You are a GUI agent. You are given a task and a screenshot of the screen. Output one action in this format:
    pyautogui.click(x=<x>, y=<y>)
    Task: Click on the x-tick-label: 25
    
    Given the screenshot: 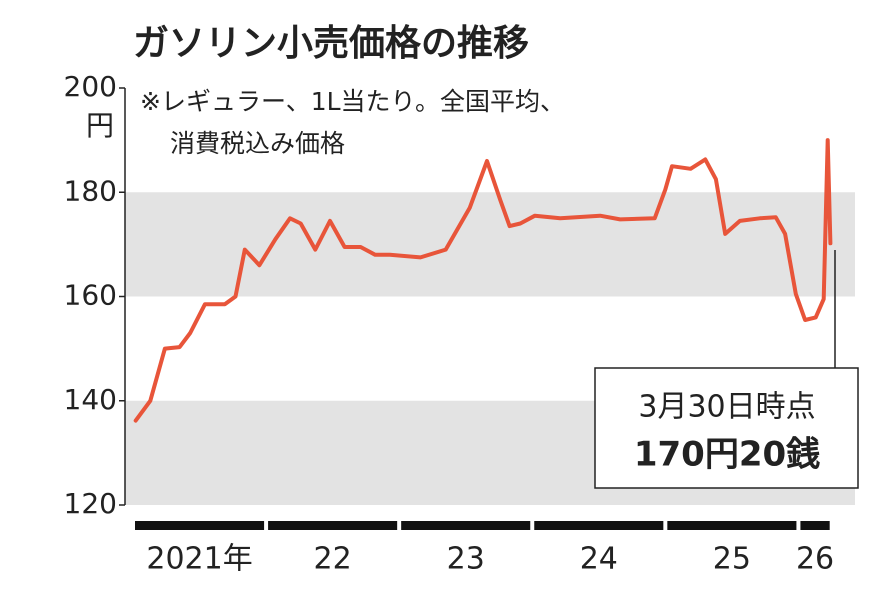 What is the action you would take?
    pyautogui.click(x=732, y=559)
    